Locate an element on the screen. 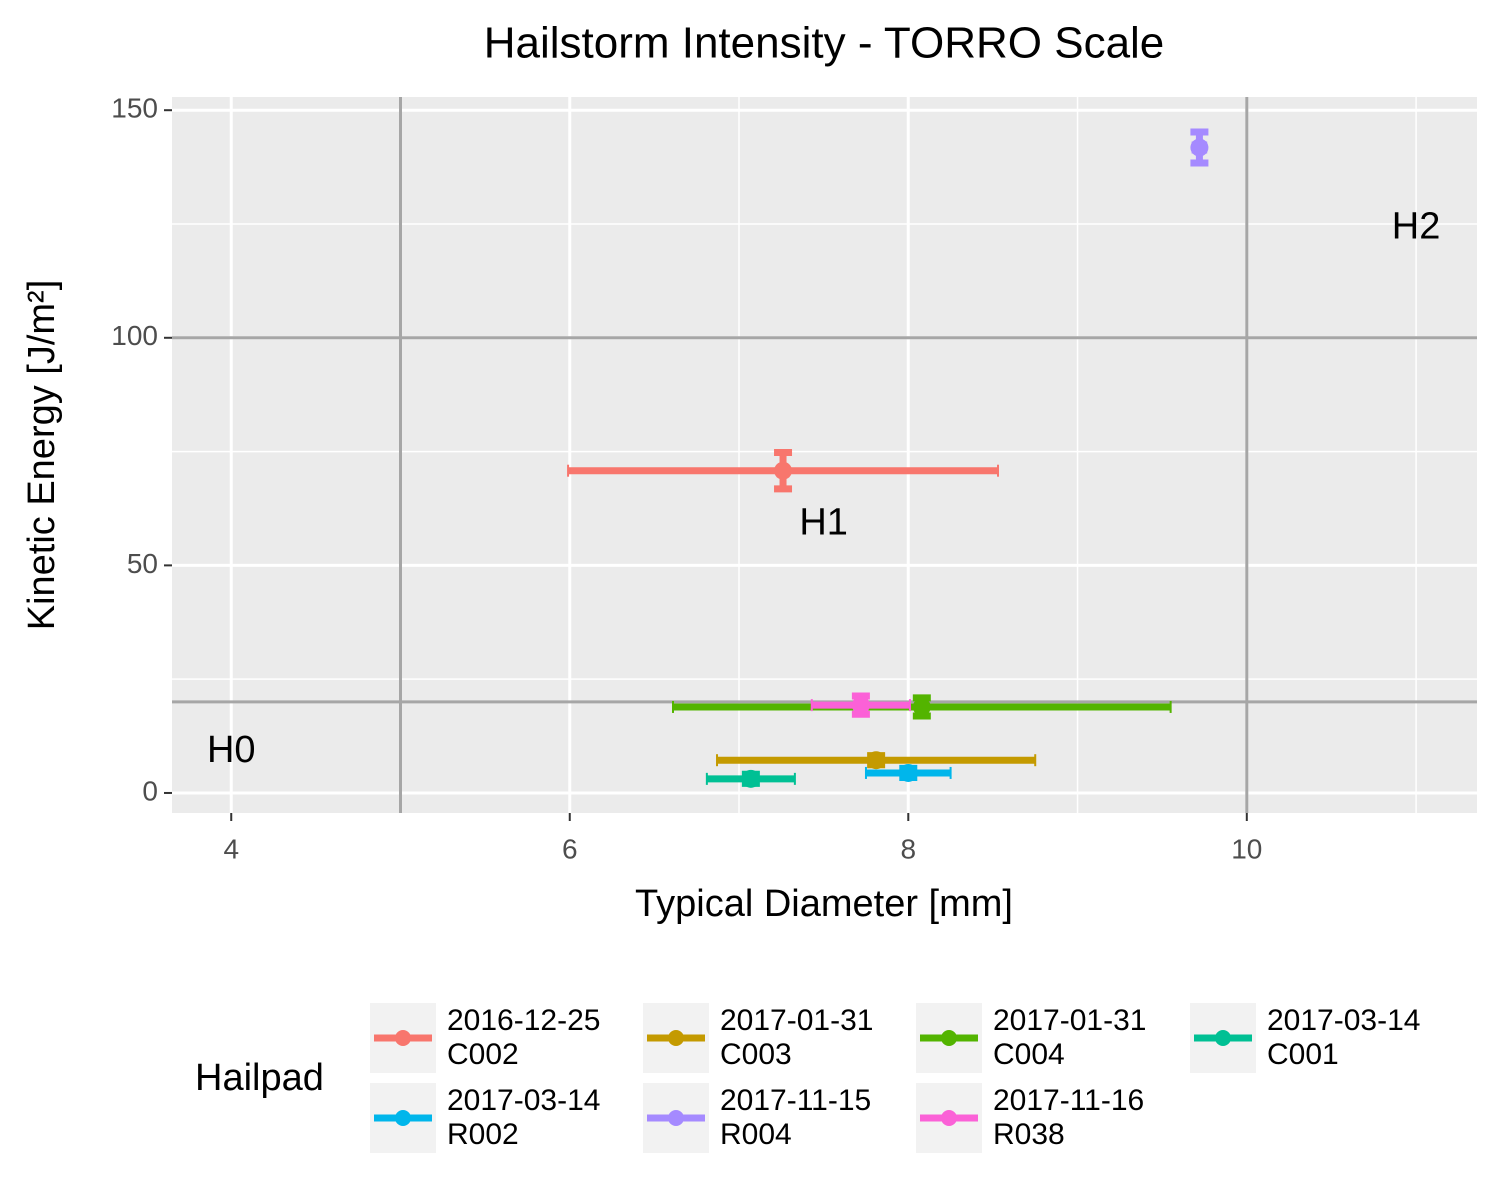 The height and width of the screenshot is (1200, 1500). chart-title: Hailstorm Intensity - TORRO Scale is located at coordinates (824, 43).